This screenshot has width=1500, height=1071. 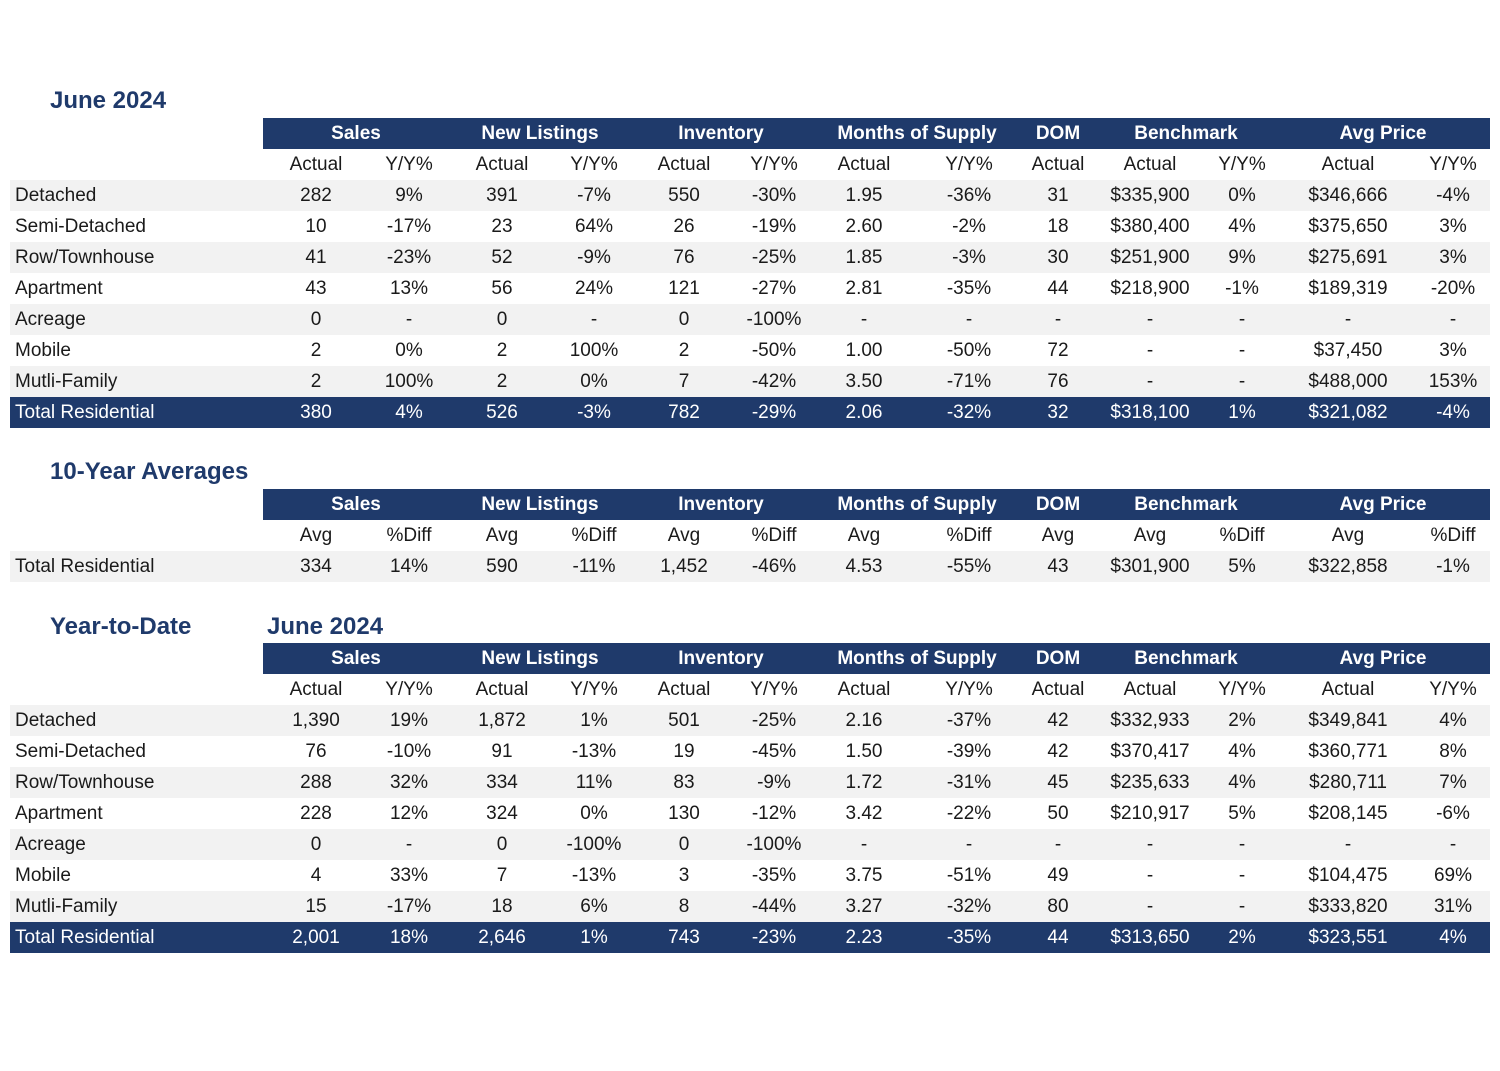 What do you see at coordinates (864, 720) in the screenshot?
I see `table-cell: 2.16` at bounding box center [864, 720].